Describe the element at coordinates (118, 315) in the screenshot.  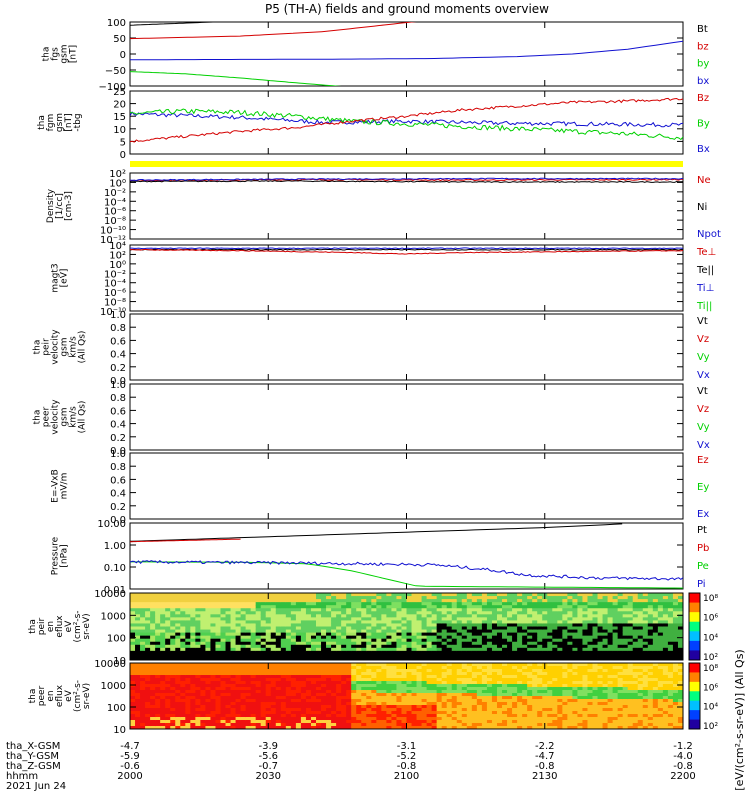
I see `y-tick-label: 1.0` at that location.